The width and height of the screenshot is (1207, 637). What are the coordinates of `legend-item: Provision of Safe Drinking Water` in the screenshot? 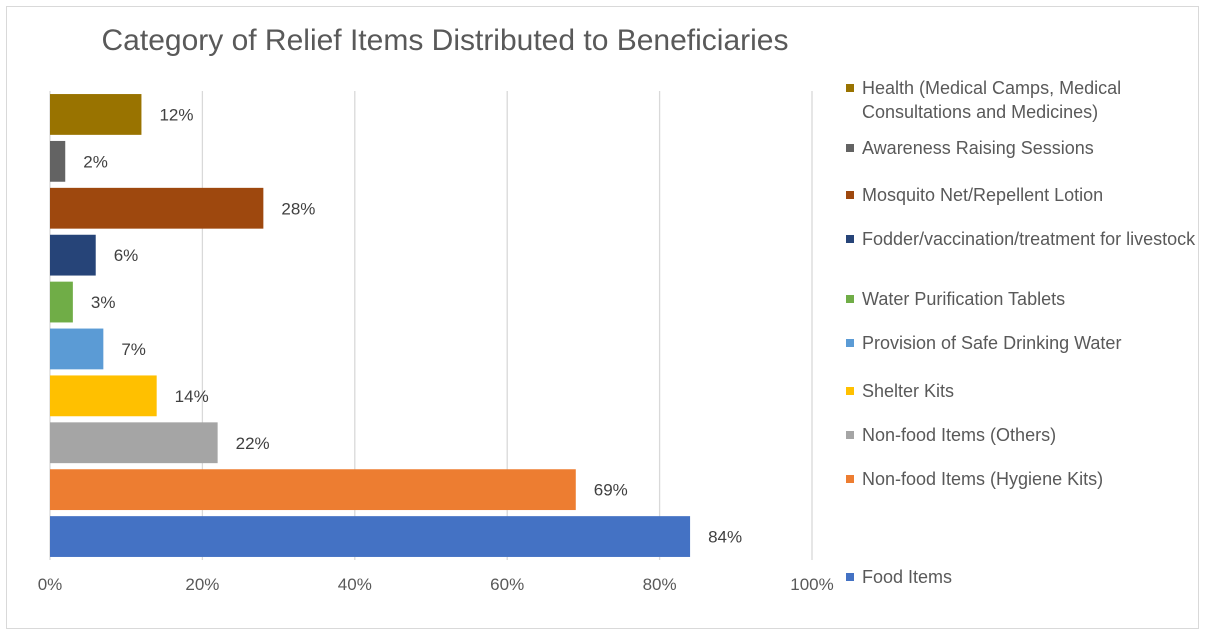 It's located at (1021, 343).